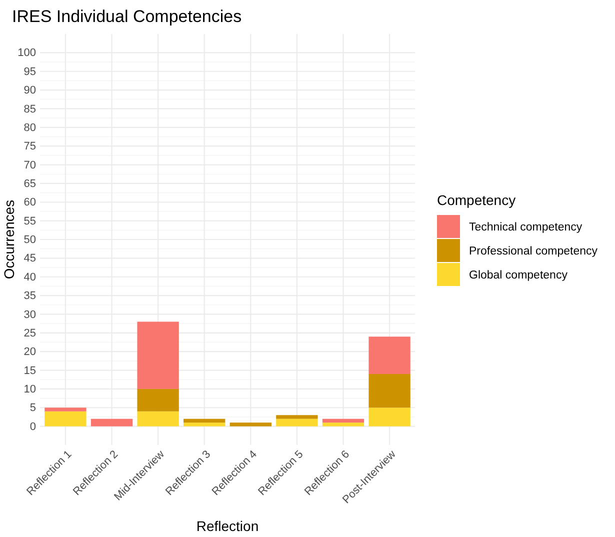 The height and width of the screenshot is (537, 615). What do you see at coordinates (30, 202) in the screenshot?
I see `y-tick-label: 60` at bounding box center [30, 202].